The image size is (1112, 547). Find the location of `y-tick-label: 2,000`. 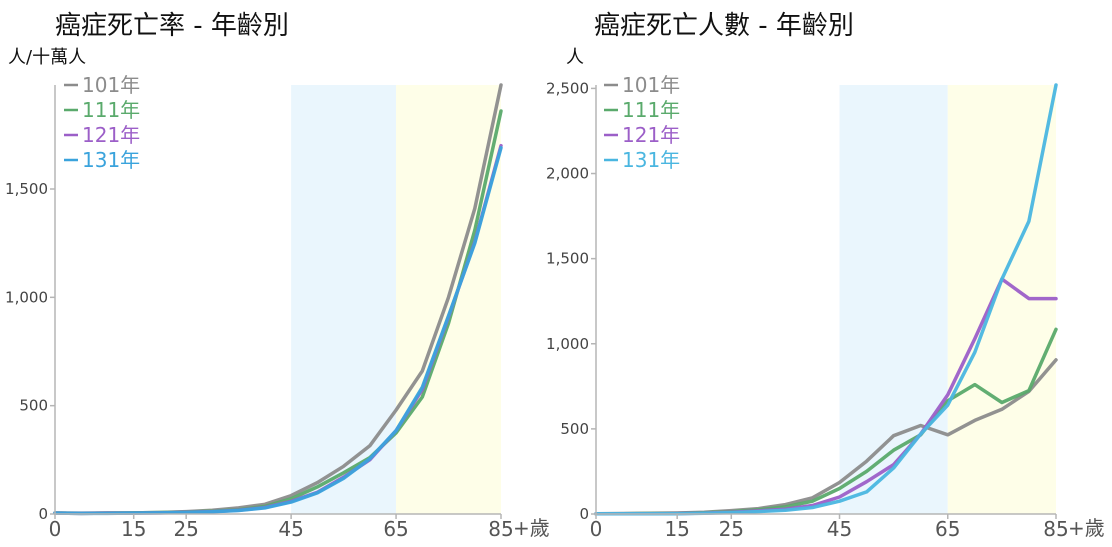

y-tick-label: 2,000 is located at coordinates (567, 174).